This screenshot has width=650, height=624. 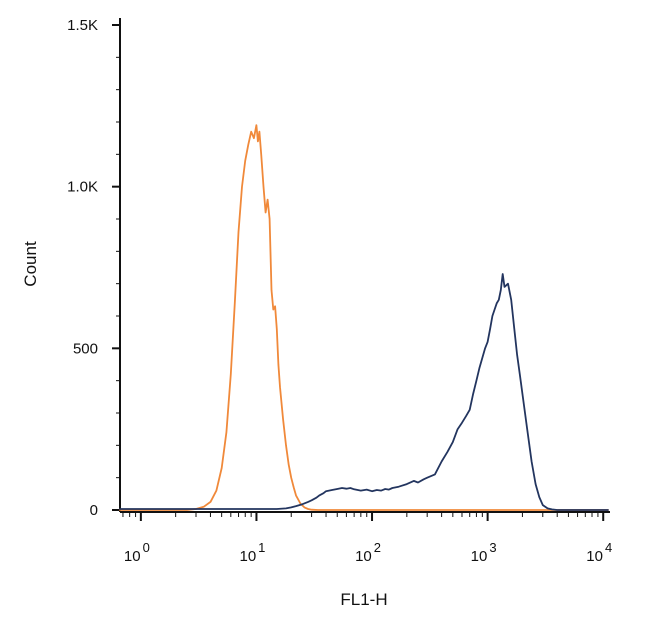 What do you see at coordinates (82, 25) in the screenshot?
I see `y-tick-label: 1.5K` at bounding box center [82, 25].